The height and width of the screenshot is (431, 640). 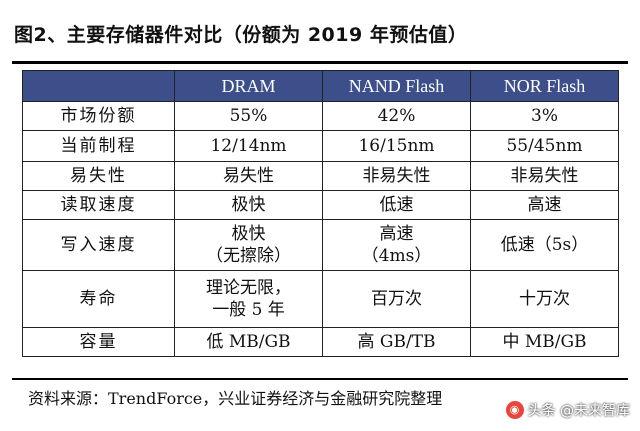 I want to click on figure-title: 图2、主要存储器件对比（份额为 2019 年预估值）, so click(x=241, y=35).